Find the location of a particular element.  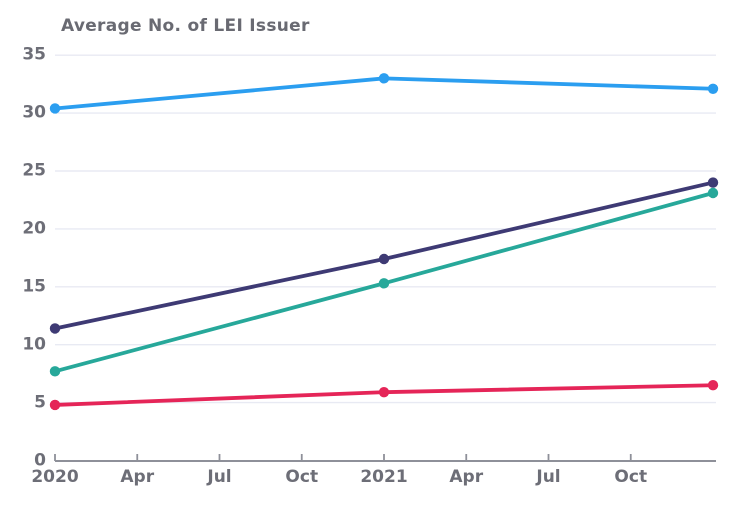

y-tick-label: 15 is located at coordinates (34, 286).